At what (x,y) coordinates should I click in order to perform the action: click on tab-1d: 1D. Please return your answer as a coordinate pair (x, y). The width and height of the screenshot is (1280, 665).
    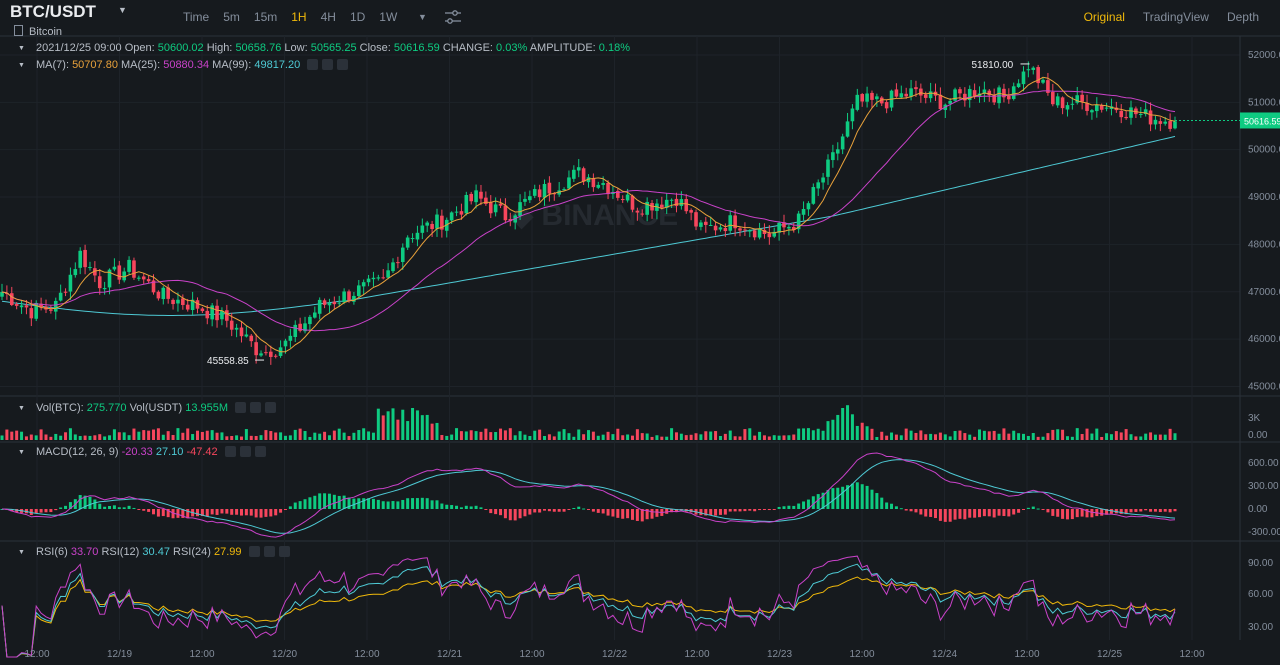
    Looking at the image, I should click on (357, 17).